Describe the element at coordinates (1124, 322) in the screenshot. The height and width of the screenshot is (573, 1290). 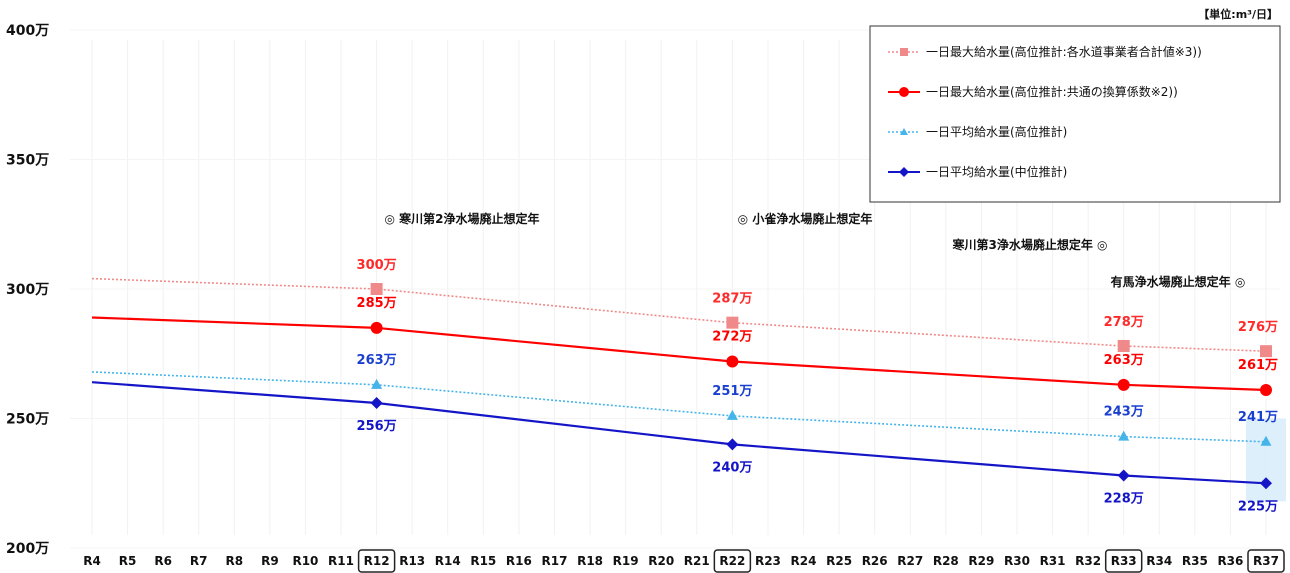
I see `data-label: 278万` at that location.